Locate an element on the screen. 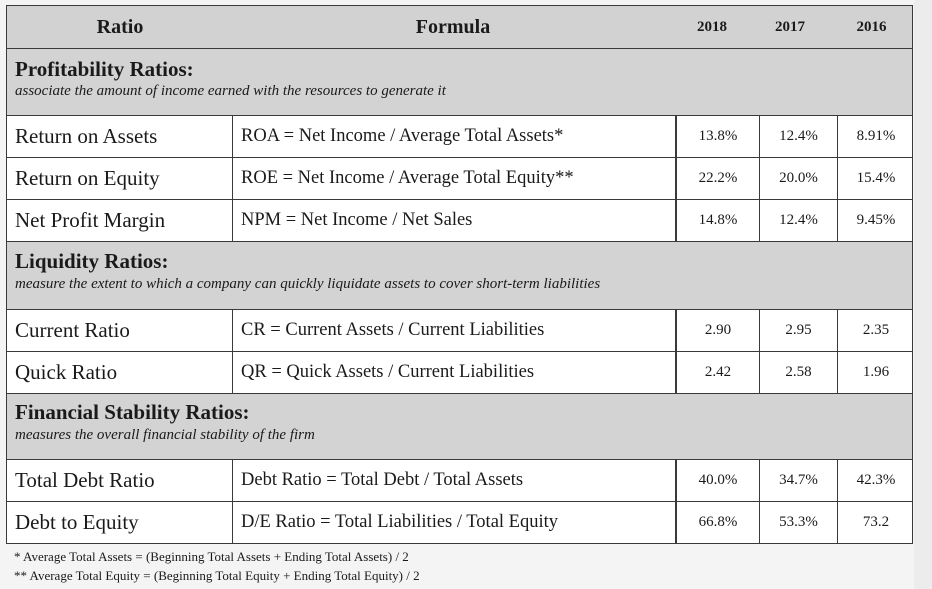 The image size is (932, 589). table-header: Ratio Formula 2018 2017 2016 is located at coordinates (459, 27).